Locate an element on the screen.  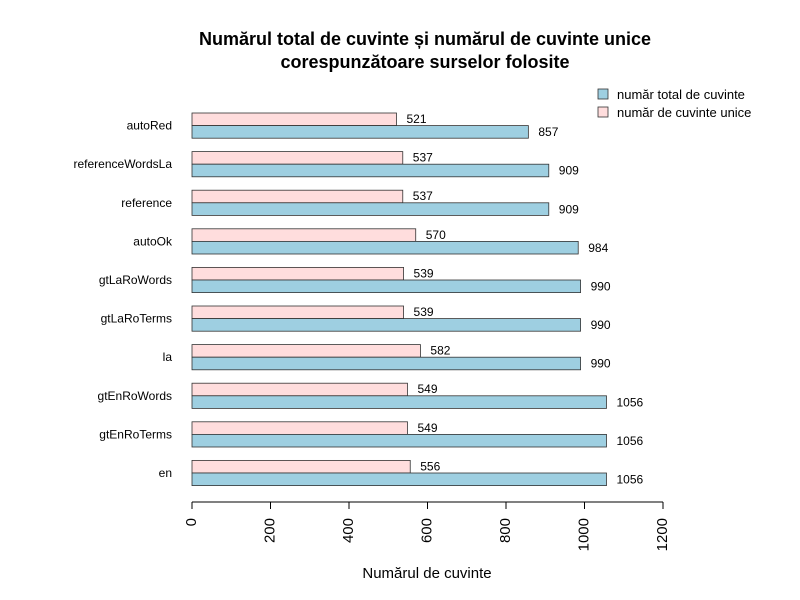
x-axis-label: Numărul de cuvinte is located at coordinates (426, 573).